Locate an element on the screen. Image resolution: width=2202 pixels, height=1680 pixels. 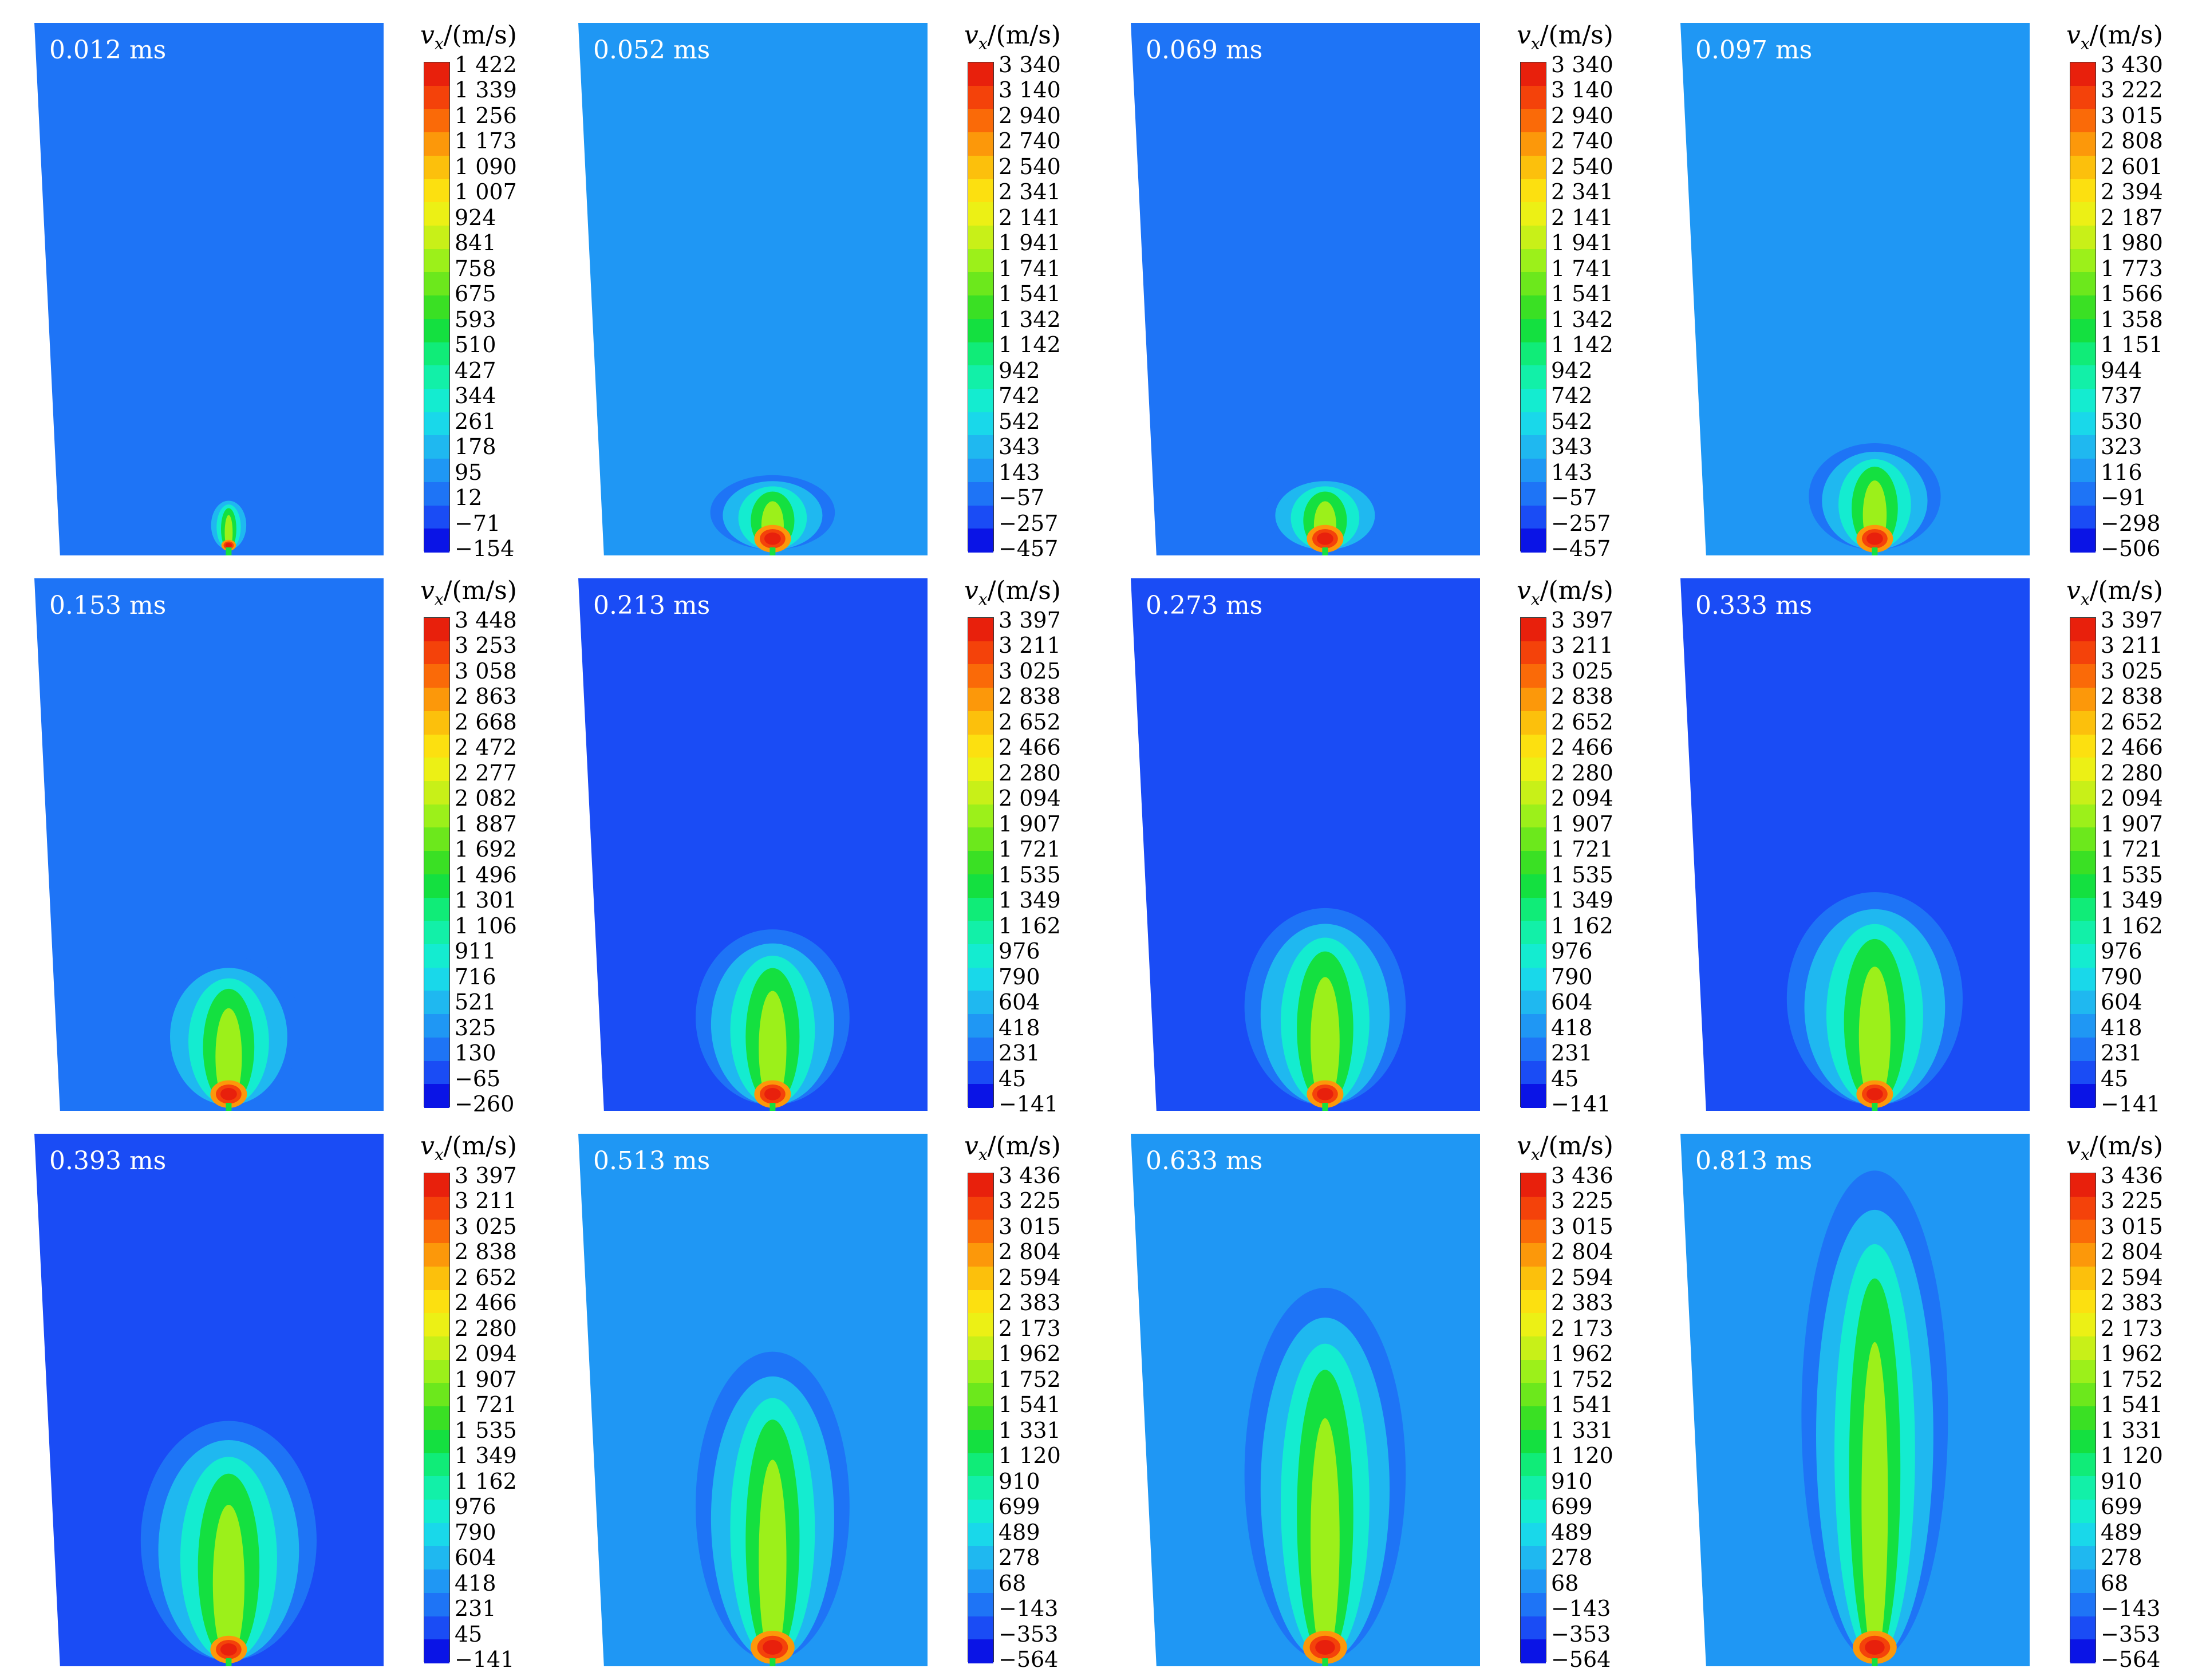
colorbar-tick-label: 542 is located at coordinates (1572, 421).